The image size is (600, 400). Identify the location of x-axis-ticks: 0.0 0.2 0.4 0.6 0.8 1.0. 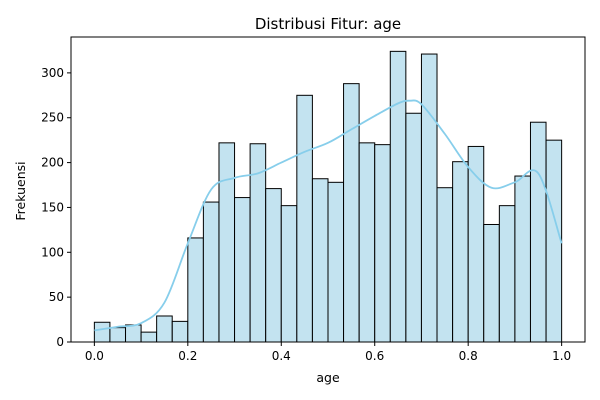
(328, 352).